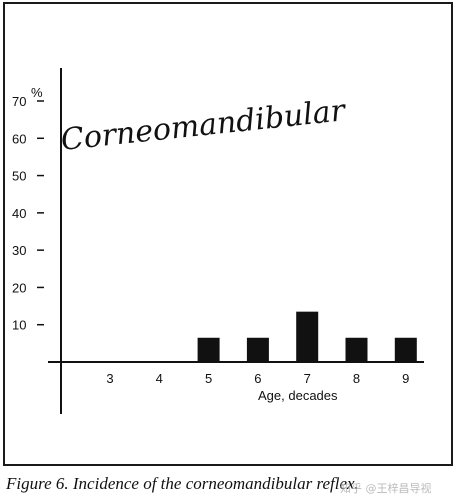 The width and height of the screenshot is (460, 501). What do you see at coordinates (208, 378) in the screenshot?
I see `x-tick-label: 5` at bounding box center [208, 378].